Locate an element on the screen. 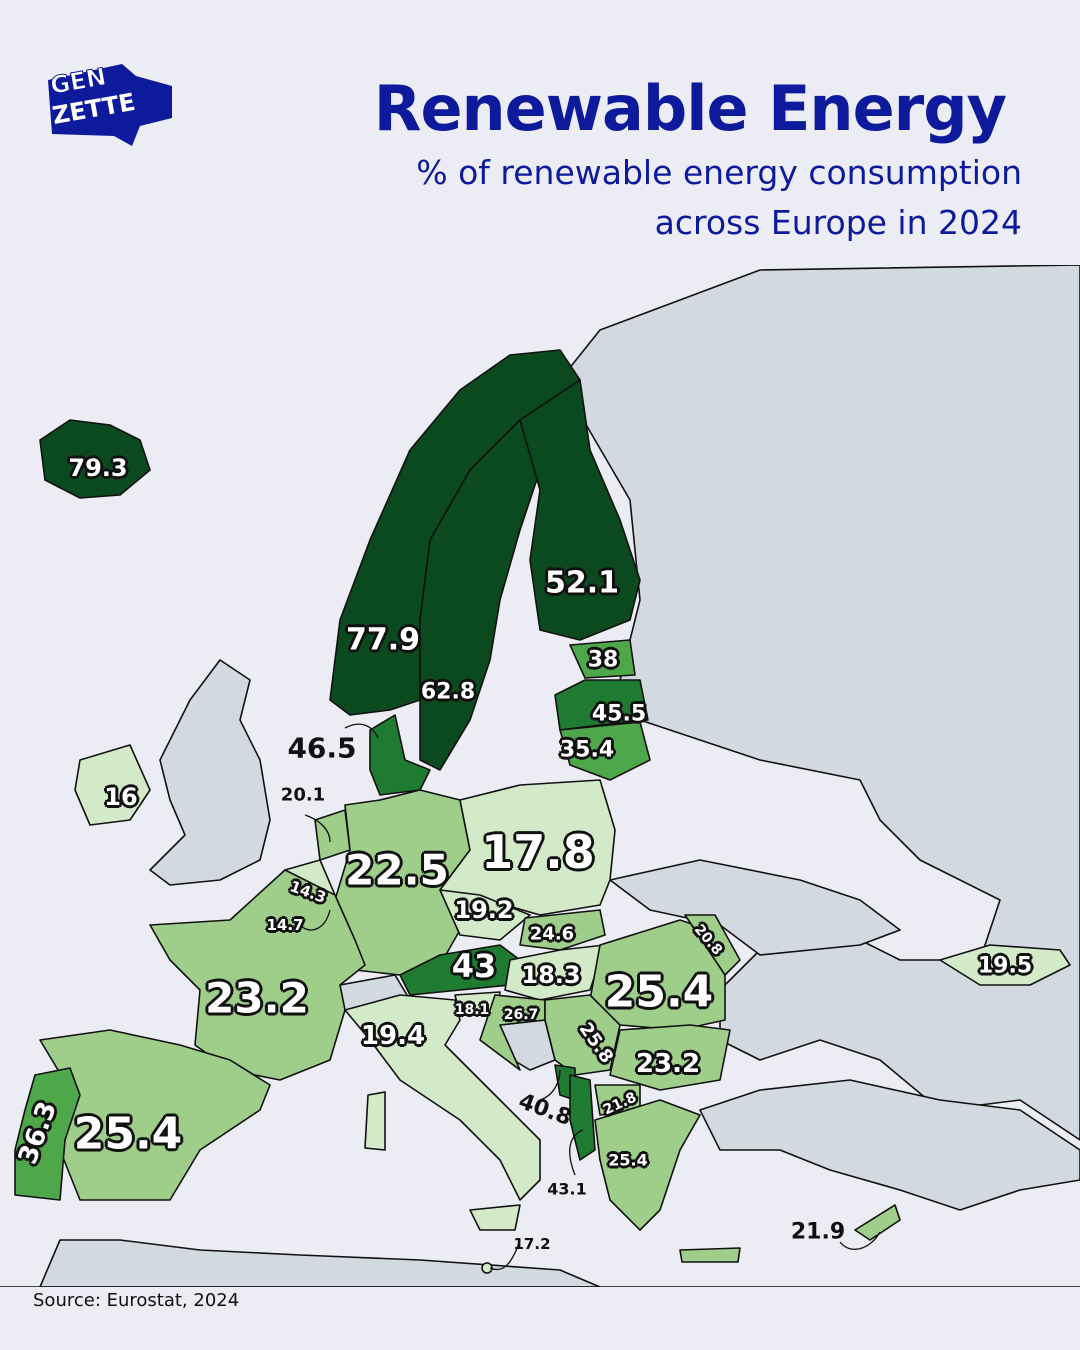 The image size is (1080, 1350). finland is located at coordinates (580, 510).